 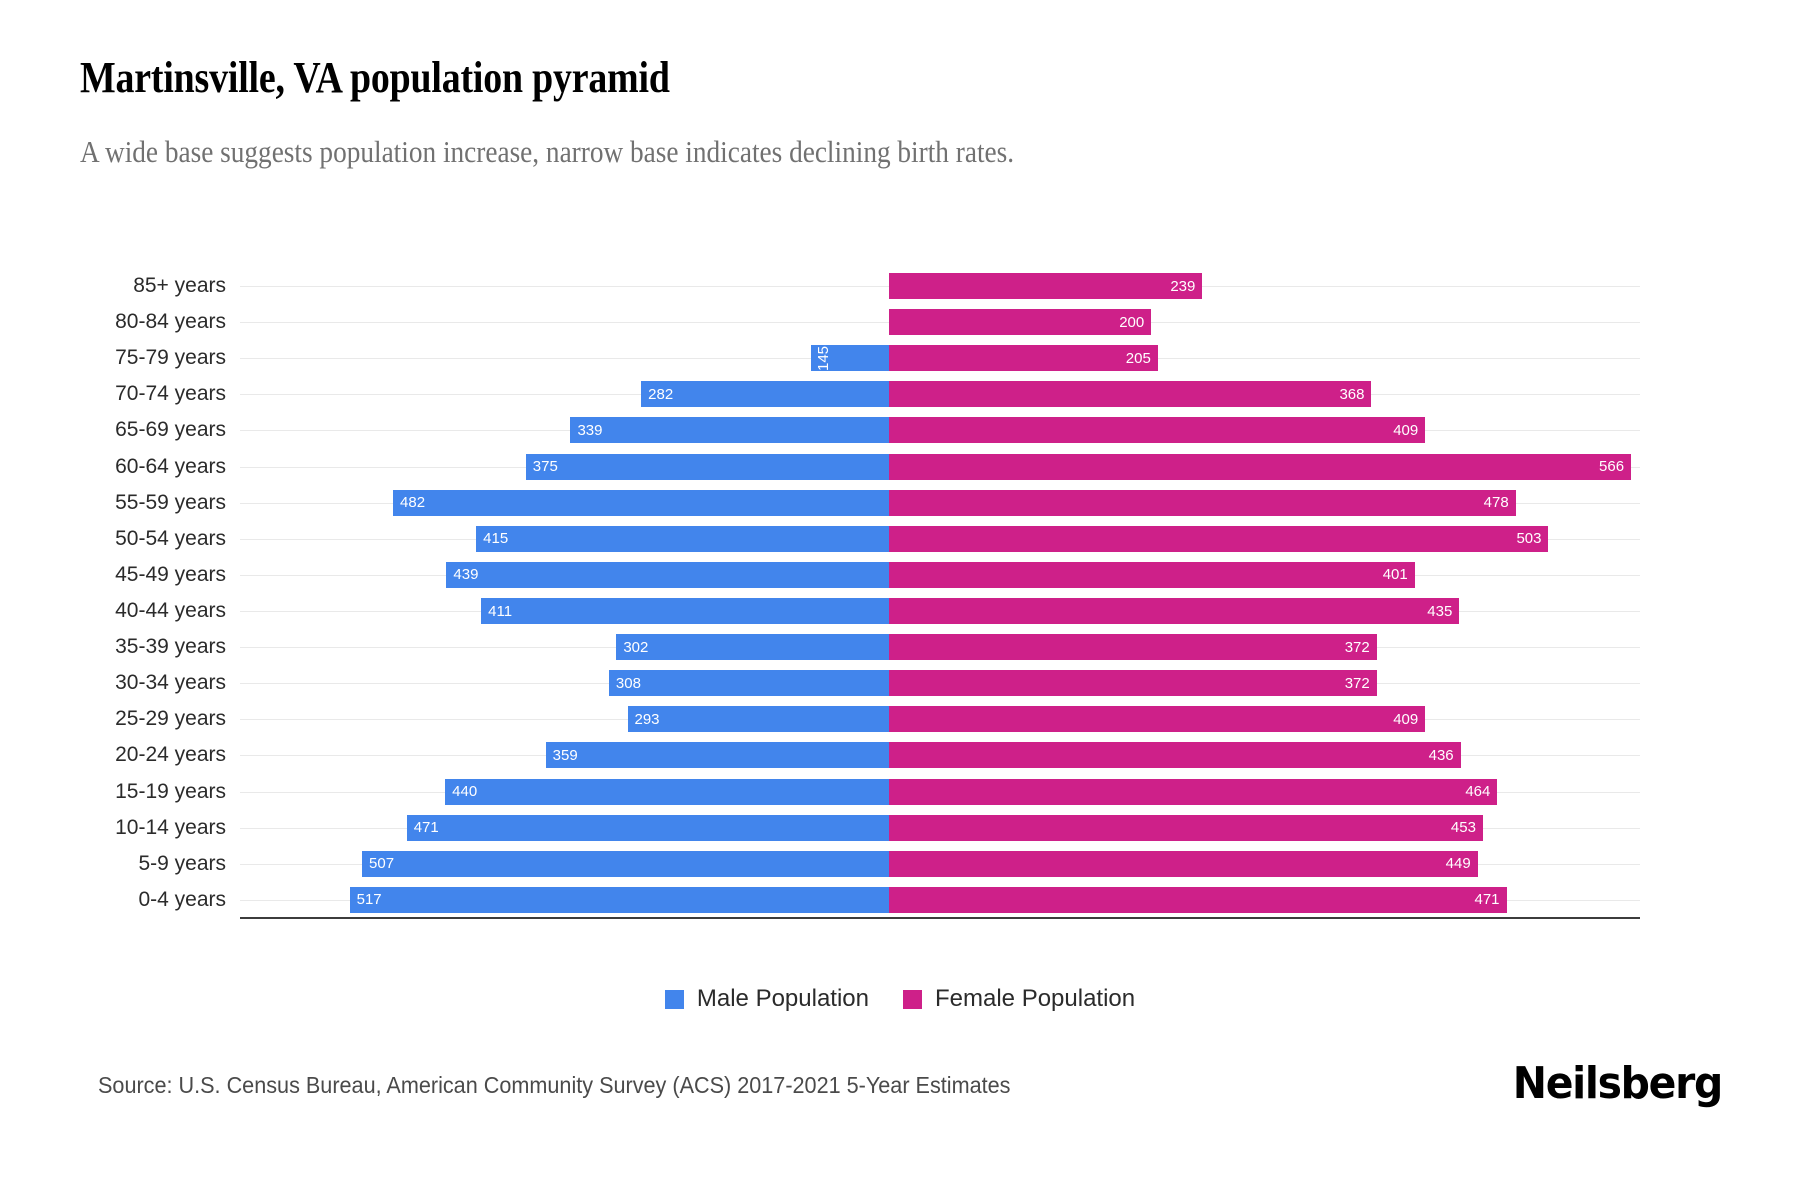 What do you see at coordinates (824, 358) in the screenshot?
I see `bar-value-label: 145` at bounding box center [824, 358].